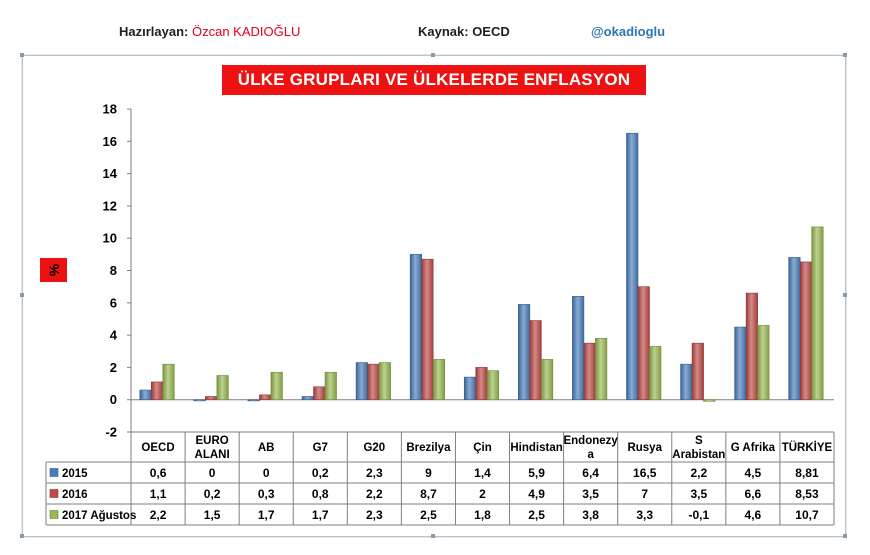 The height and width of the screenshot is (555, 870). What do you see at coordinates (428, 448) in the screenshot?
I see `x-tick-label: Brezilya` at bounding box center [428, 448].